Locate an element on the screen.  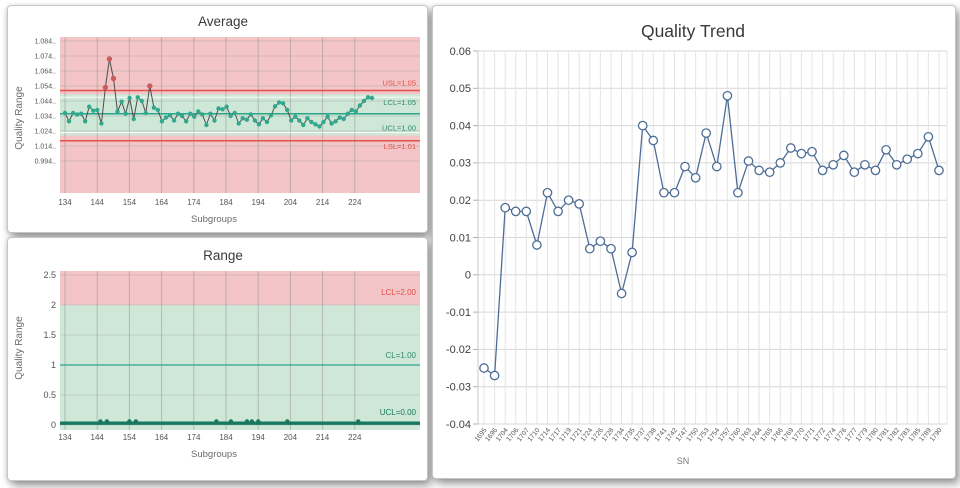
y-tick-label: 1.064.. is located at coordinates (45, 72).